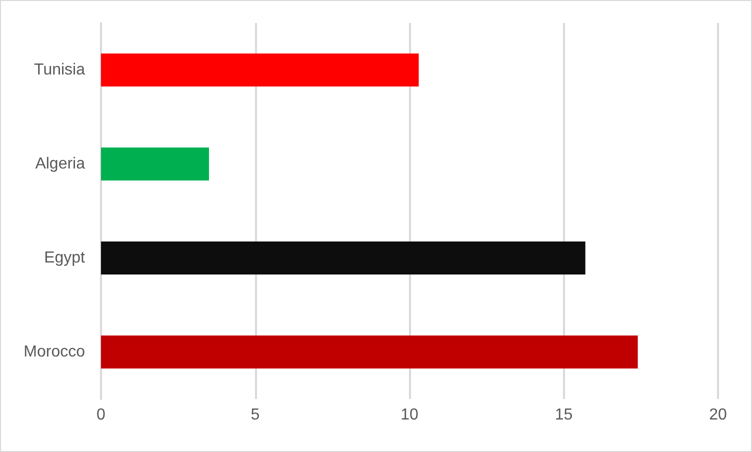  I want to click on x-tick-label: 10, so click(409, 415).